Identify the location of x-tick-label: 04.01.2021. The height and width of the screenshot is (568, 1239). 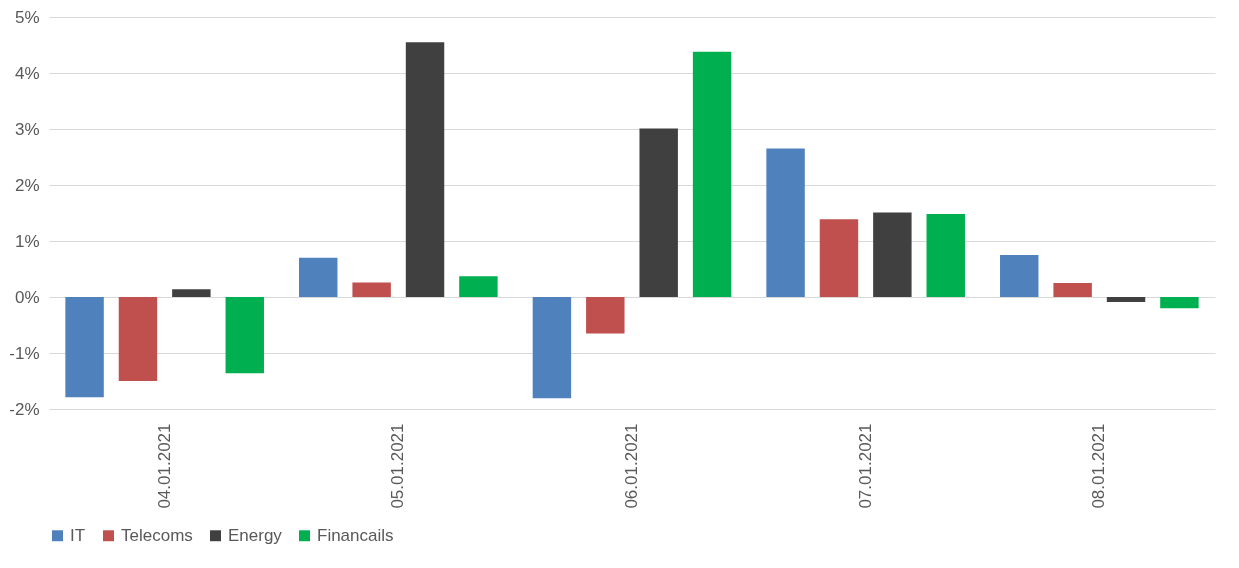
(164, 466).